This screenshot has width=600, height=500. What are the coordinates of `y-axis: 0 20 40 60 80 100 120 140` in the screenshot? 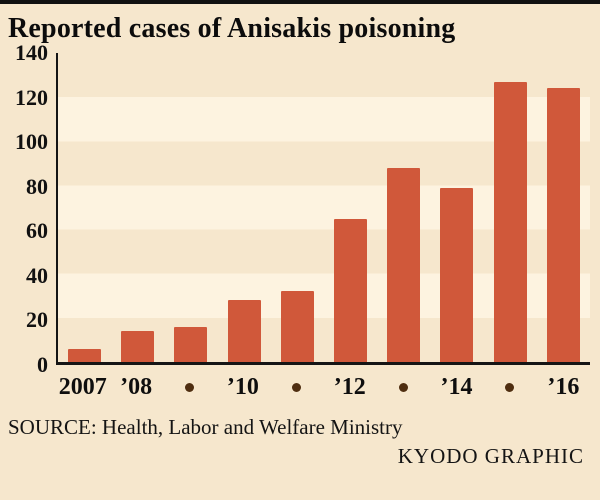 It's located at (30, 209).